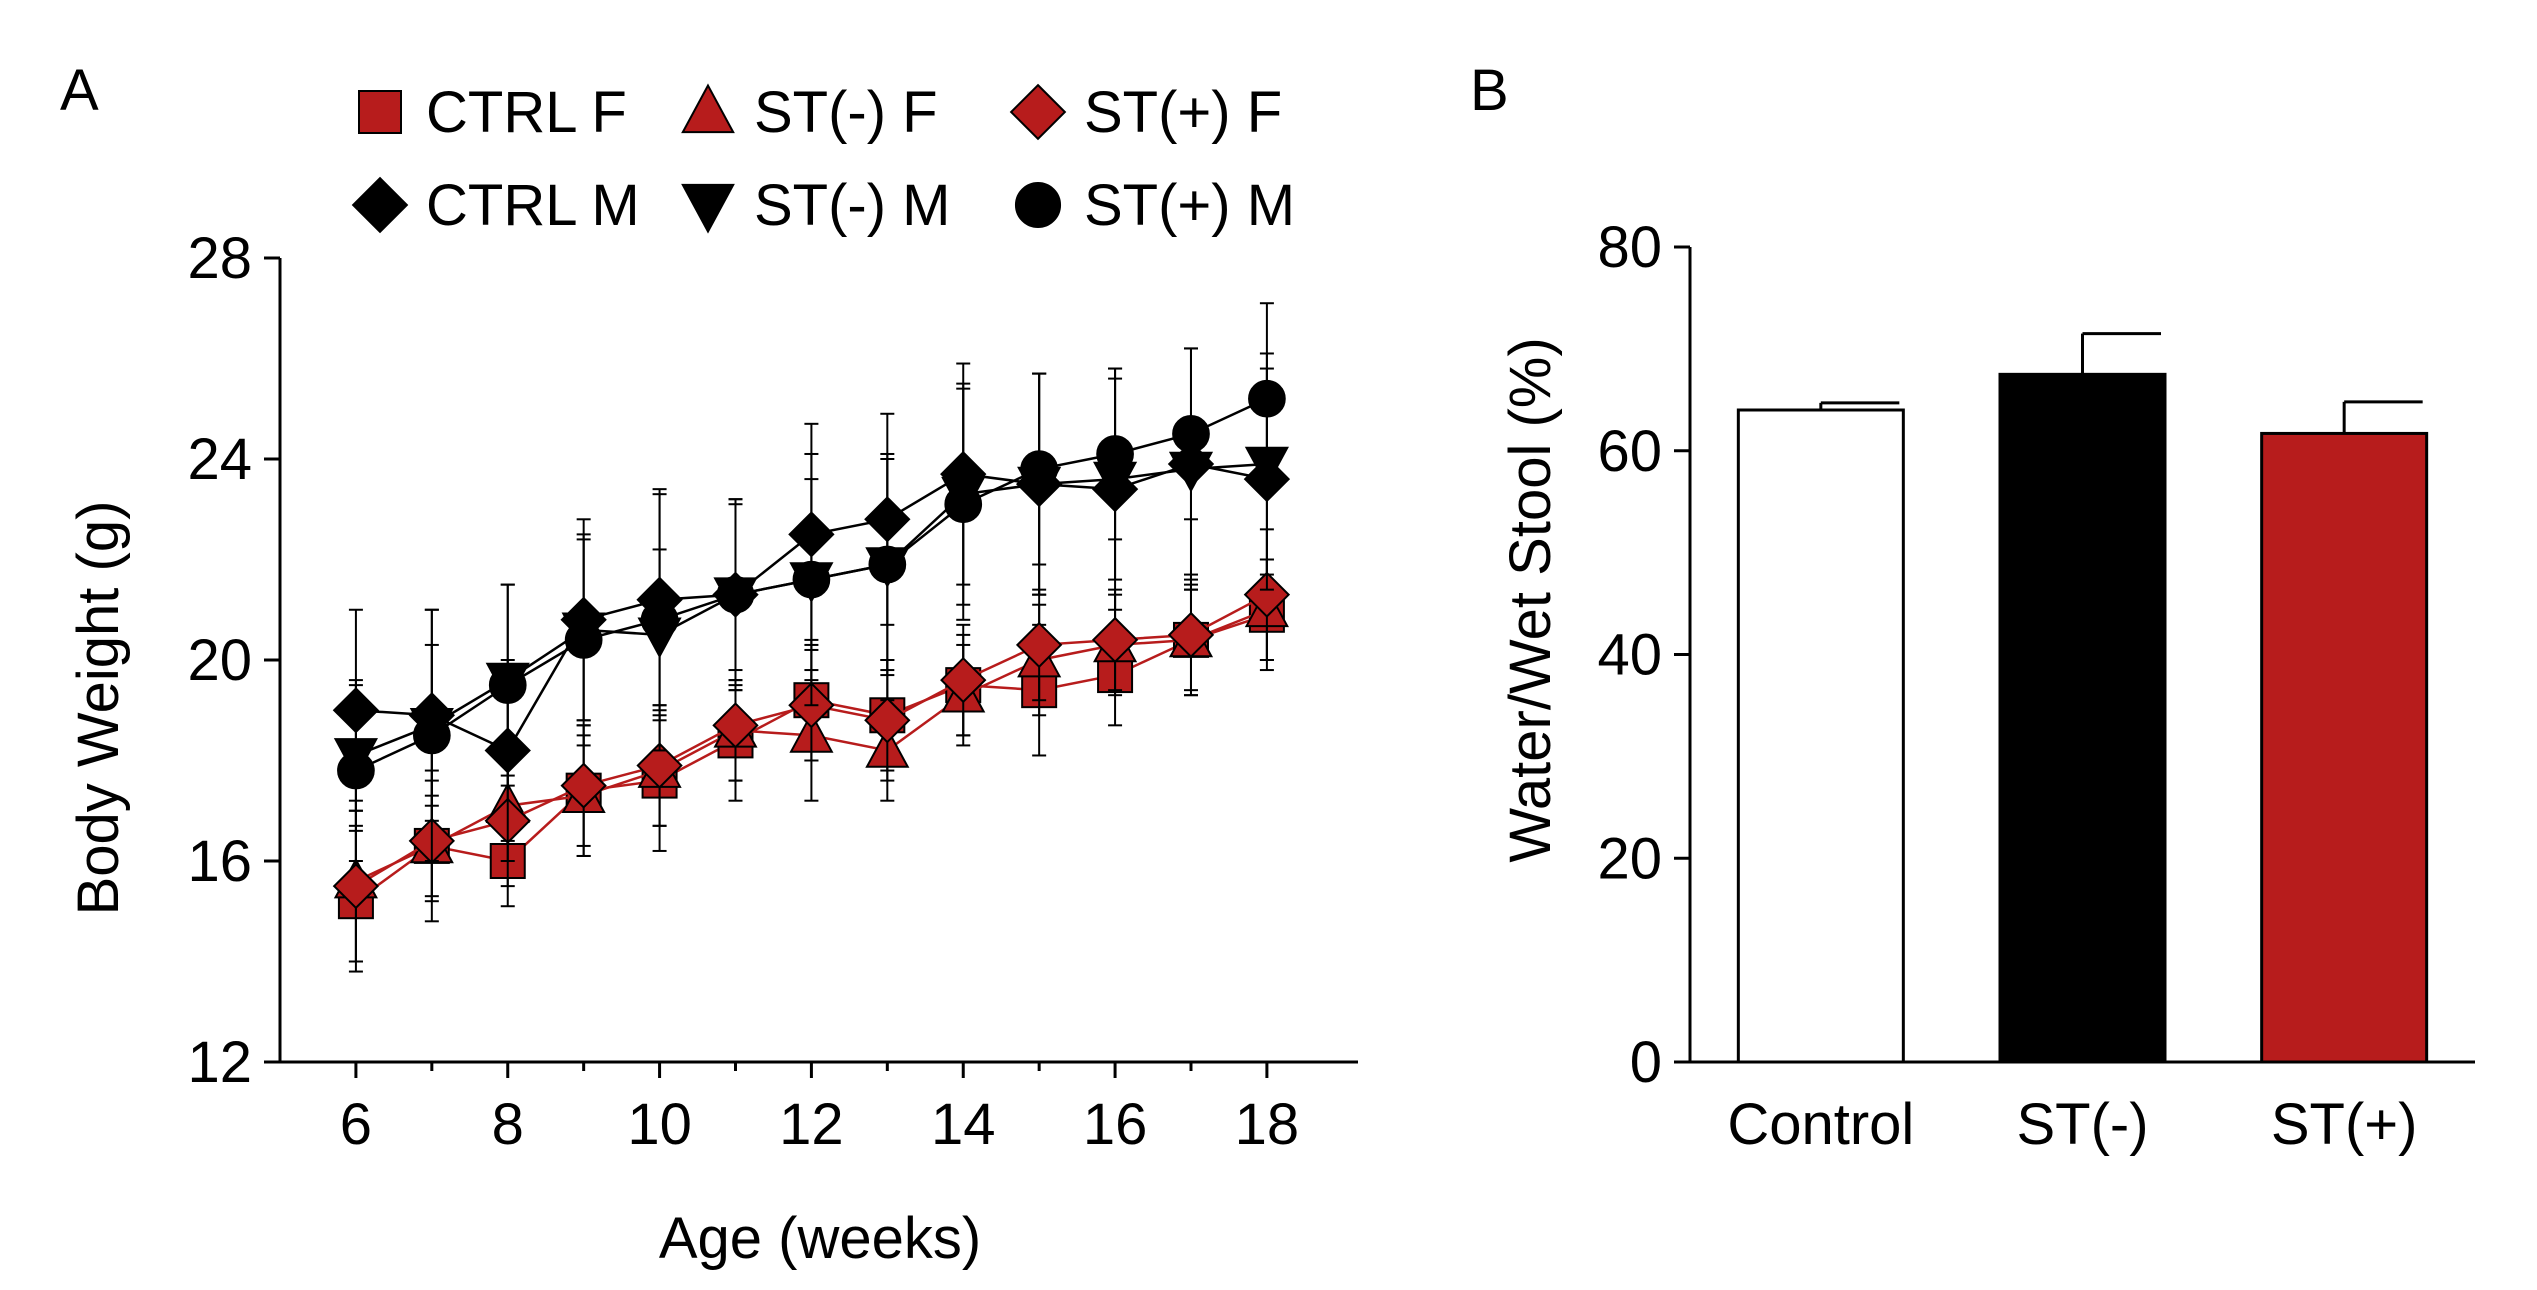  I want to click on y-tick-label-b: 20, so click(1629, 858).